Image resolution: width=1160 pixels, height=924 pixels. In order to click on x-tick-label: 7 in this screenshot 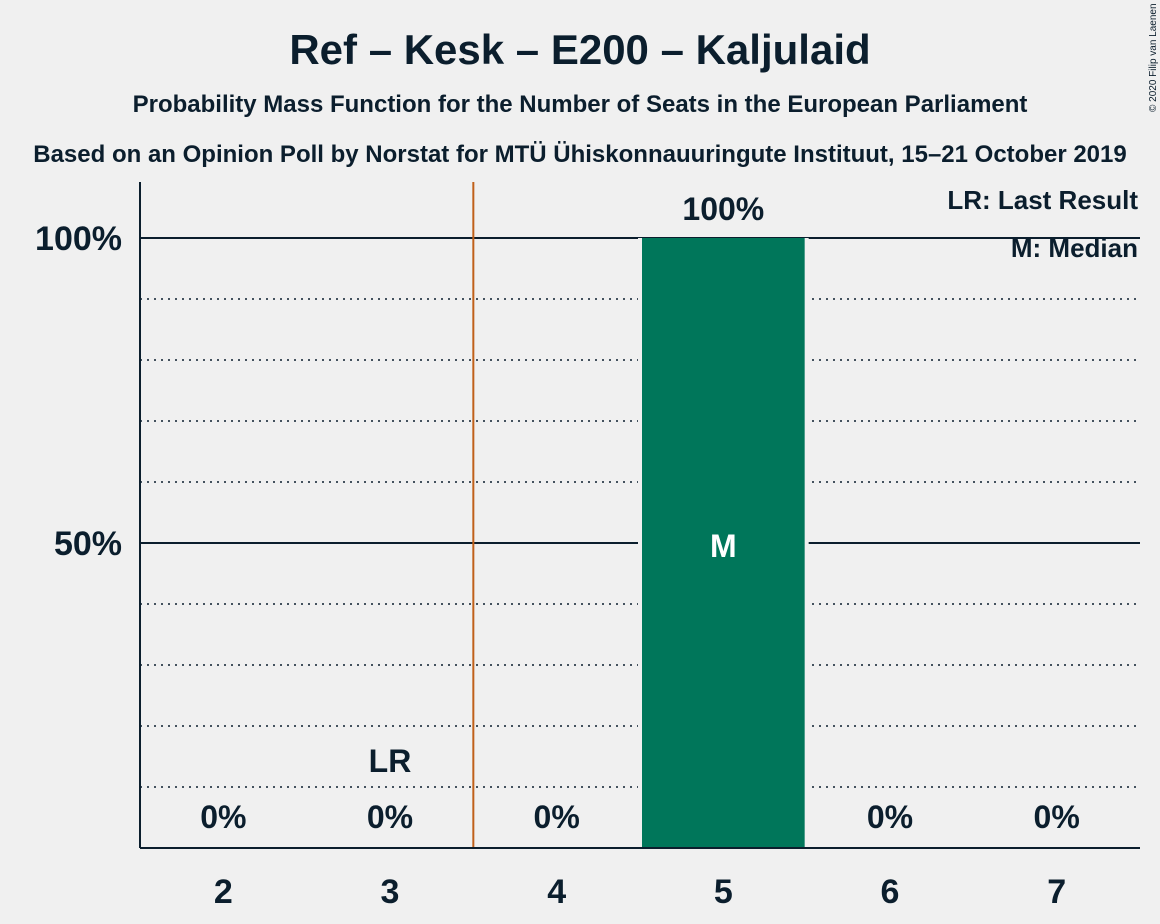, I will do `click(1056, 892)`.